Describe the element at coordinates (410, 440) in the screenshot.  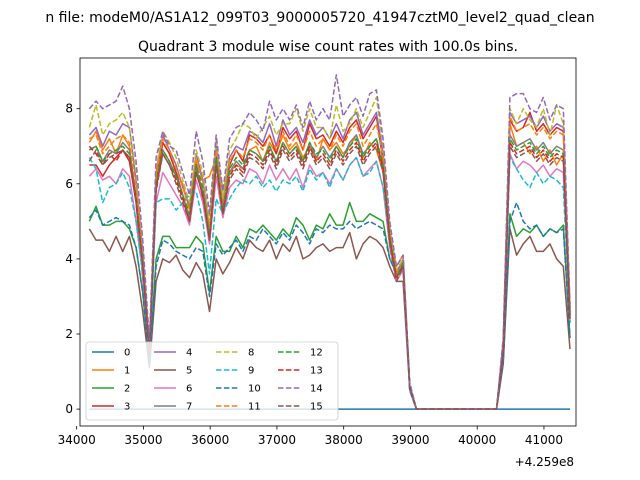
I see `x-tick-label: 39000` at that location.